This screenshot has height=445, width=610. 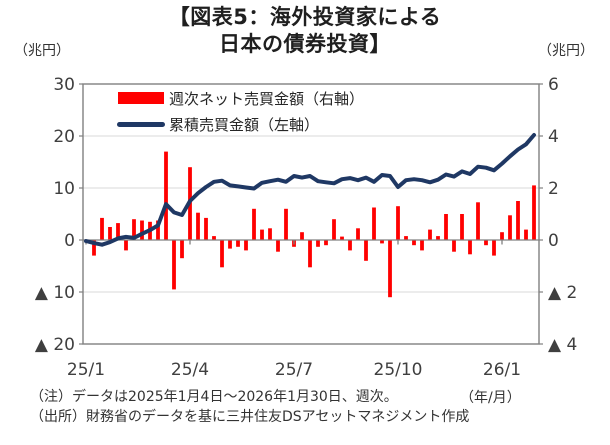 What do you see at coordinates (55, 293) in the screenshot?
I see `left-tick-label: ▲ 10` at bounding box center [55, 293].